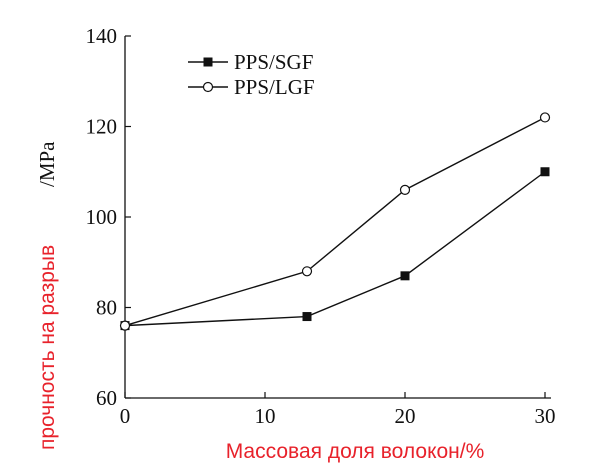 The image size is (593, 474). Describe the element at coordinates (208, 62) in the screenshot. I see `legend-marker-pps-sgf` at that location.